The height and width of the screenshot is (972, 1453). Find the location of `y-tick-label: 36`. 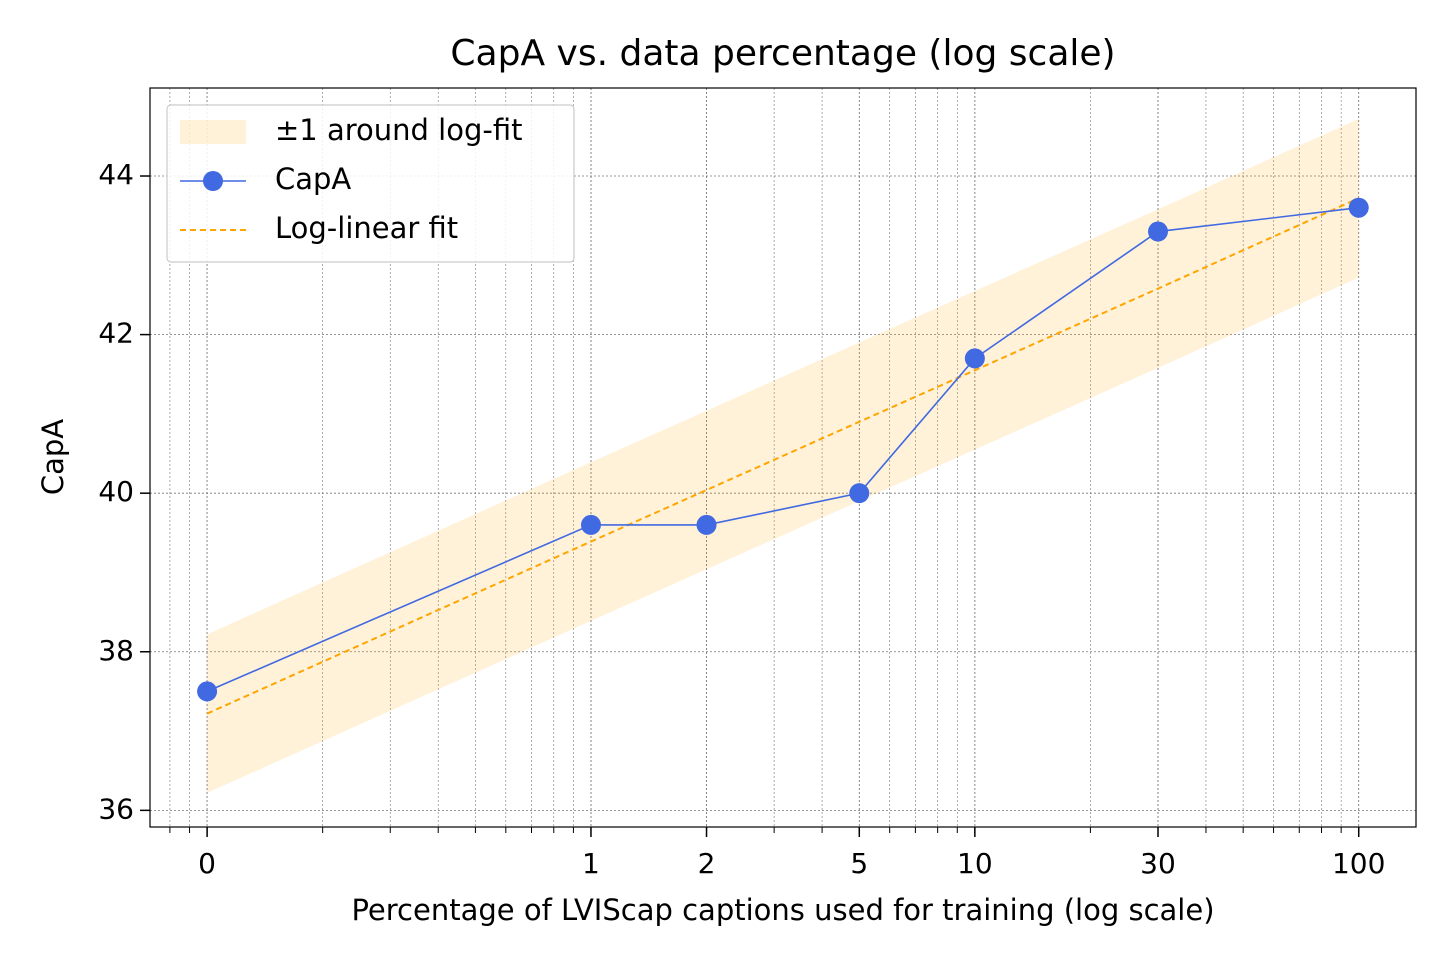

y-tick-label: 36 is located at coordinates (116, 808).